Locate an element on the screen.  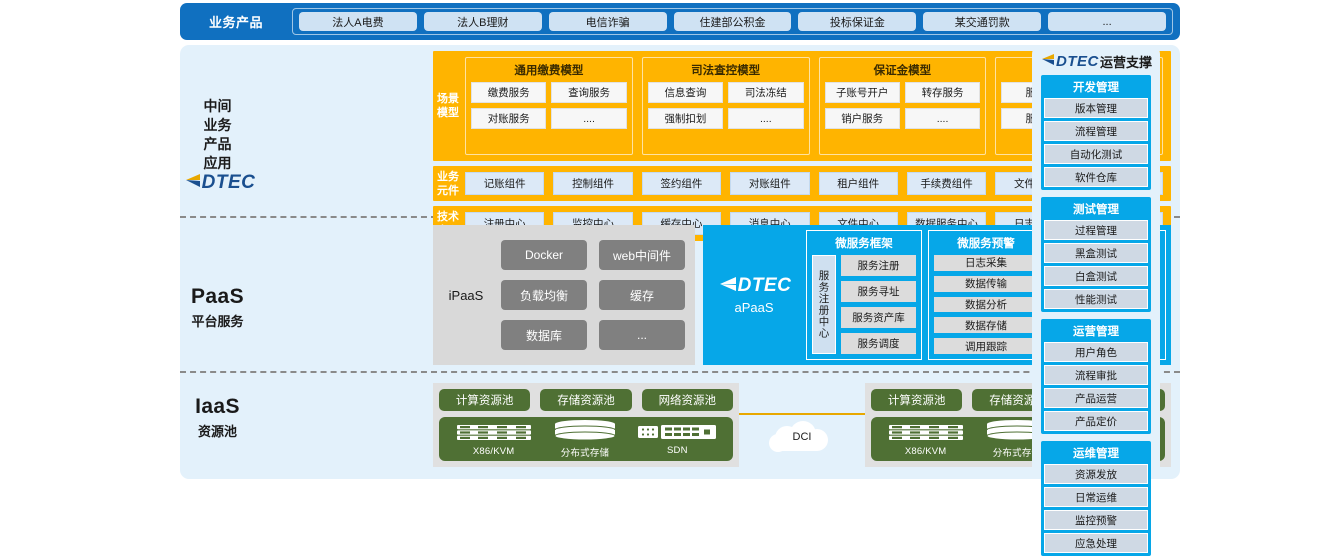
device: X86/KVM is located at coordinates (494, 439).